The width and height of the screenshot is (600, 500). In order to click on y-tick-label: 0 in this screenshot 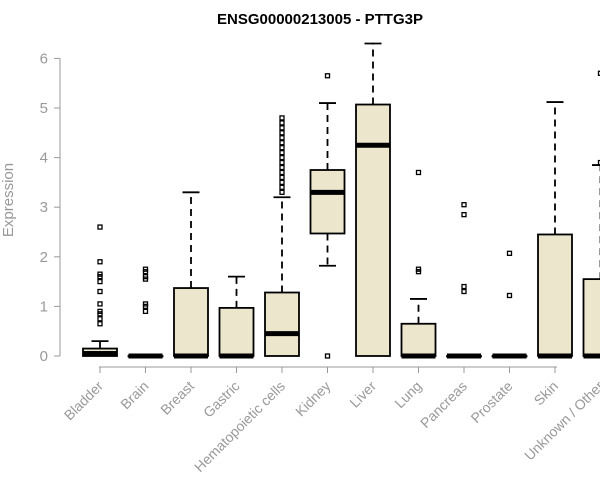, I will do `click(44, 356)`.